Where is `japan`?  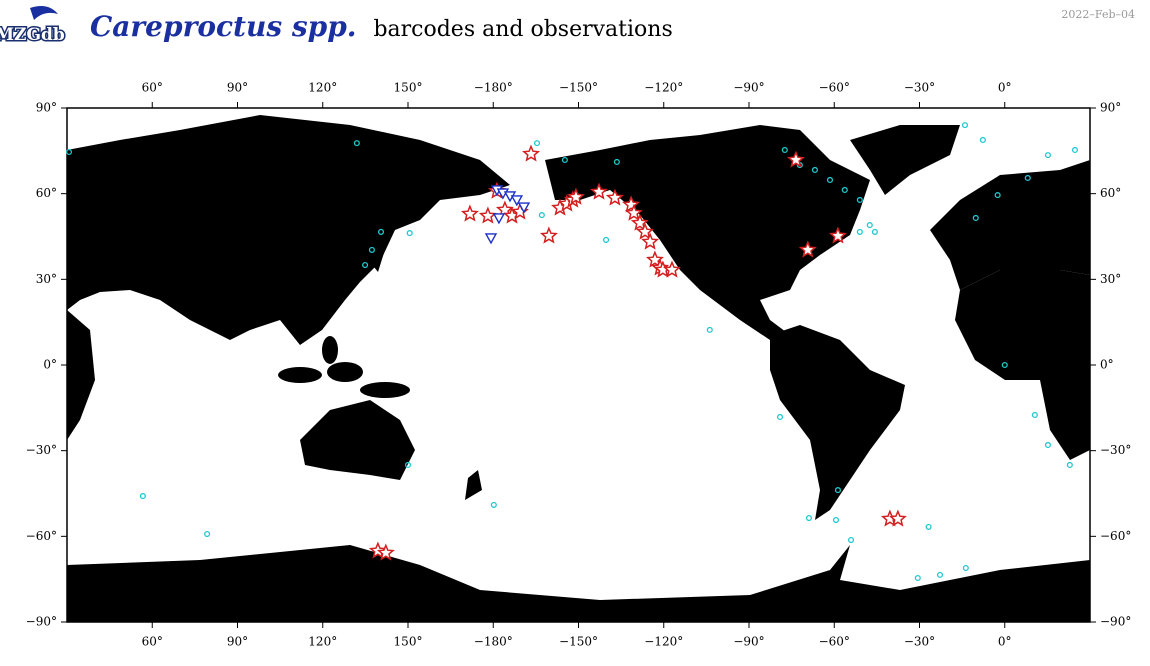 japan is located at coordinates (375, 250).